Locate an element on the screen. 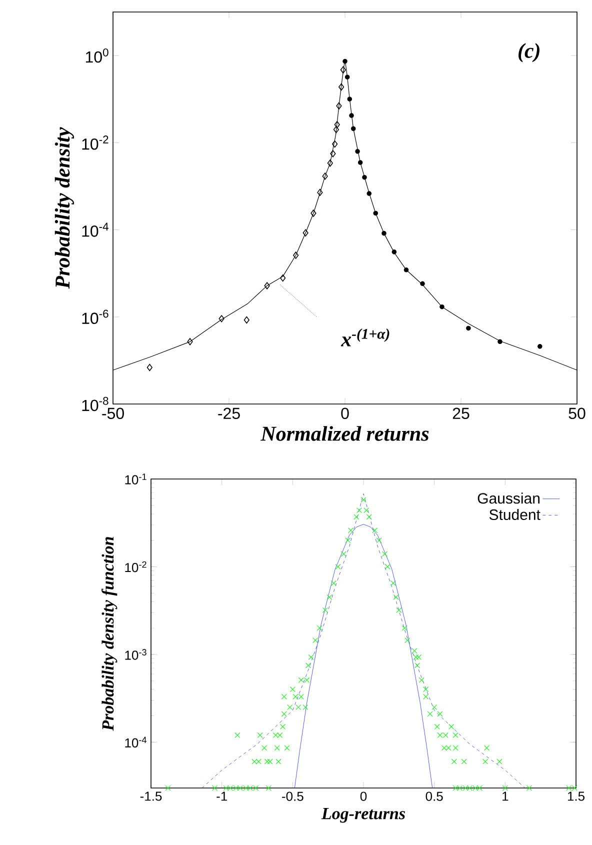 This screenshot has height=845, width=592. y-axis-title: Probability density is located at coordinates (64, 208).